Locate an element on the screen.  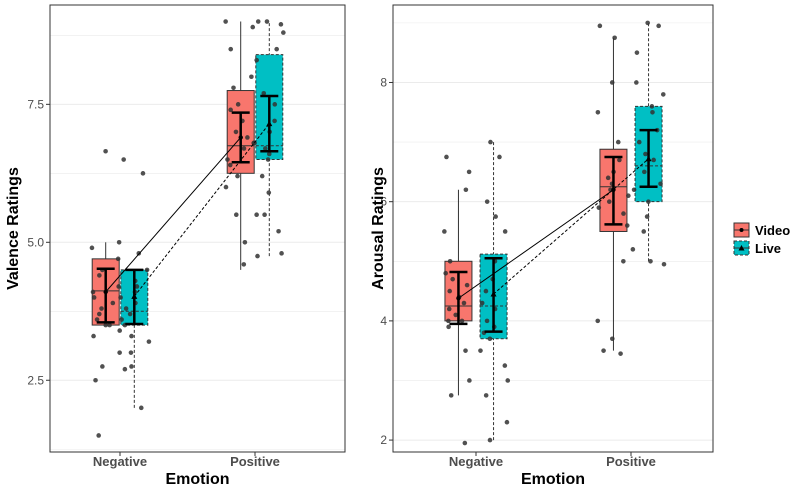
y-tick-label: 2.5 is located at coordinates (35, 380).